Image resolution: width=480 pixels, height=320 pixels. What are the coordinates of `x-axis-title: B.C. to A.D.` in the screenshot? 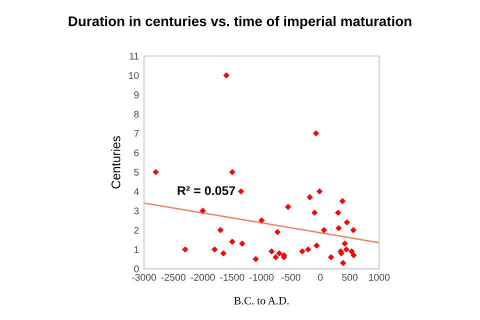 It's located at (261, 300).